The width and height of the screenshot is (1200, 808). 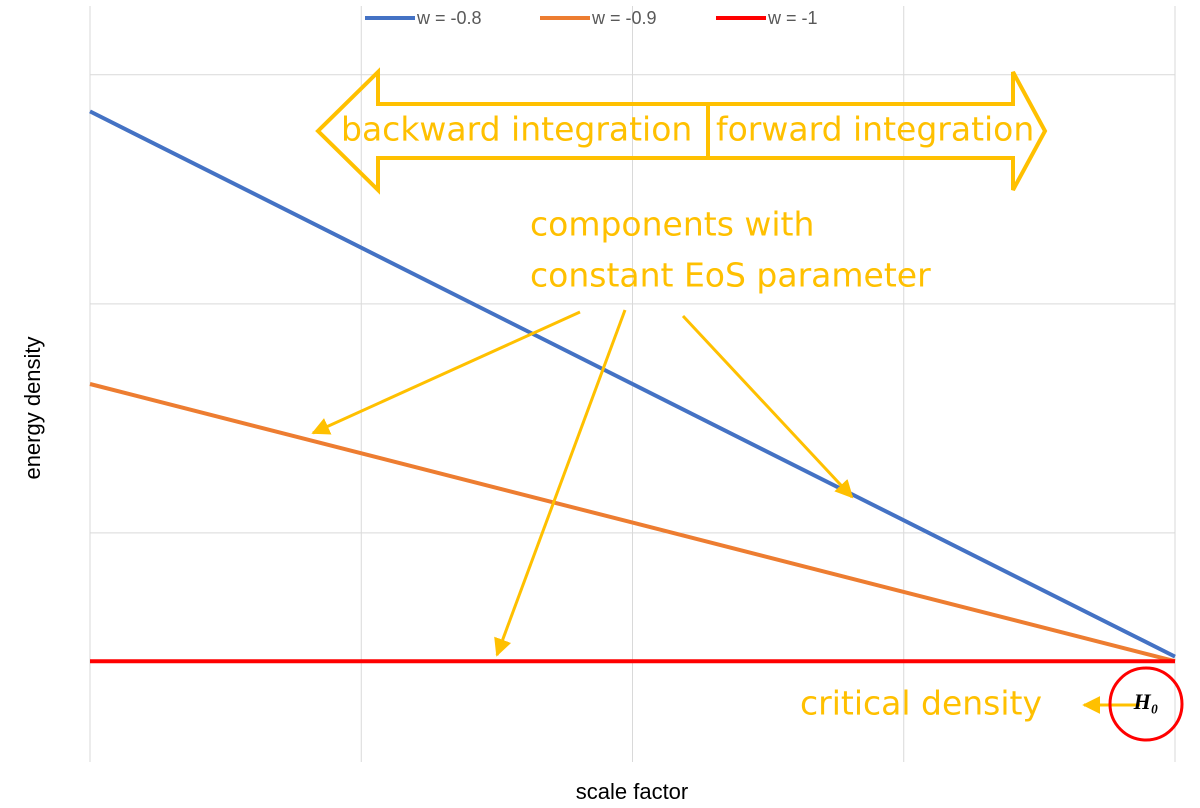 What do you see at coordinates (921, 703) in the screenshot?
I see `annotation: critical density` at bounding box center [921, 703].